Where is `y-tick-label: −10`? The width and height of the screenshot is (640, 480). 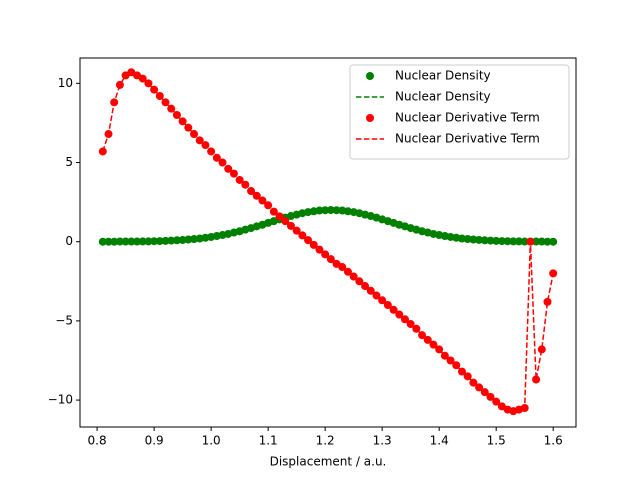
y-tick-label: −10 is located at coordinates (60, 400).